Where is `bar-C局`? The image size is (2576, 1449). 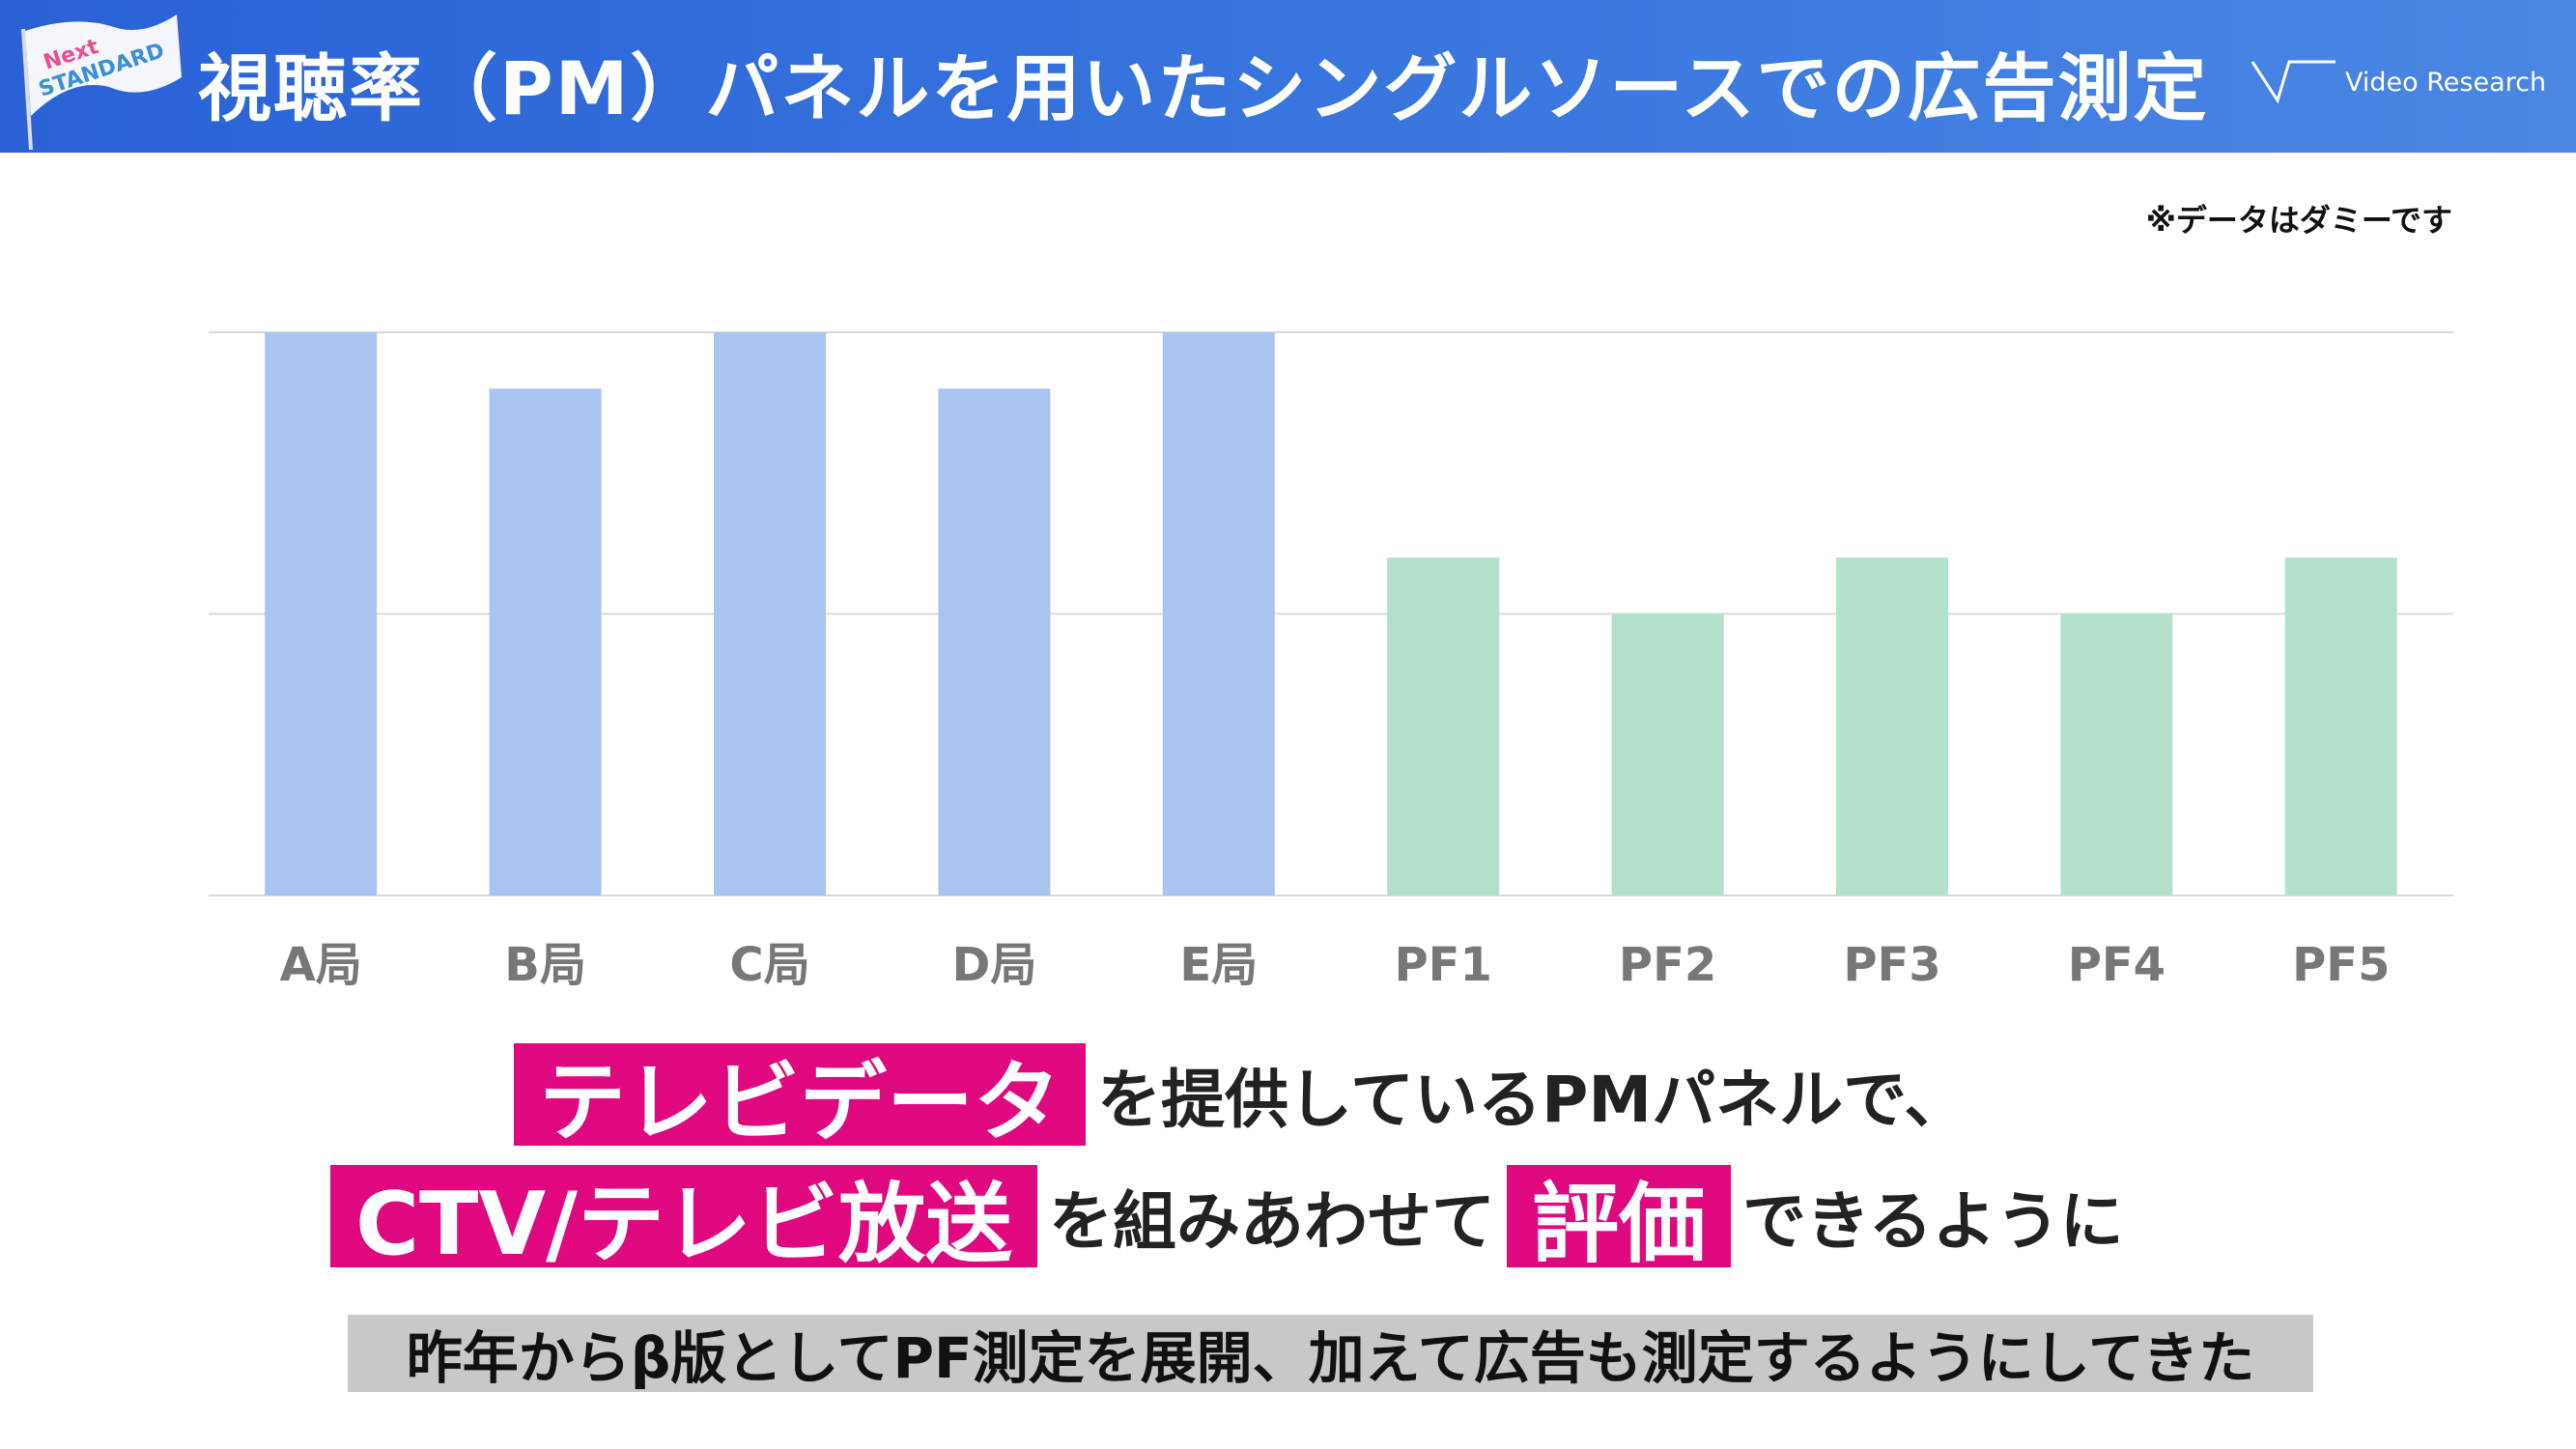 bar-C局 is located at coordinates (770, 613).